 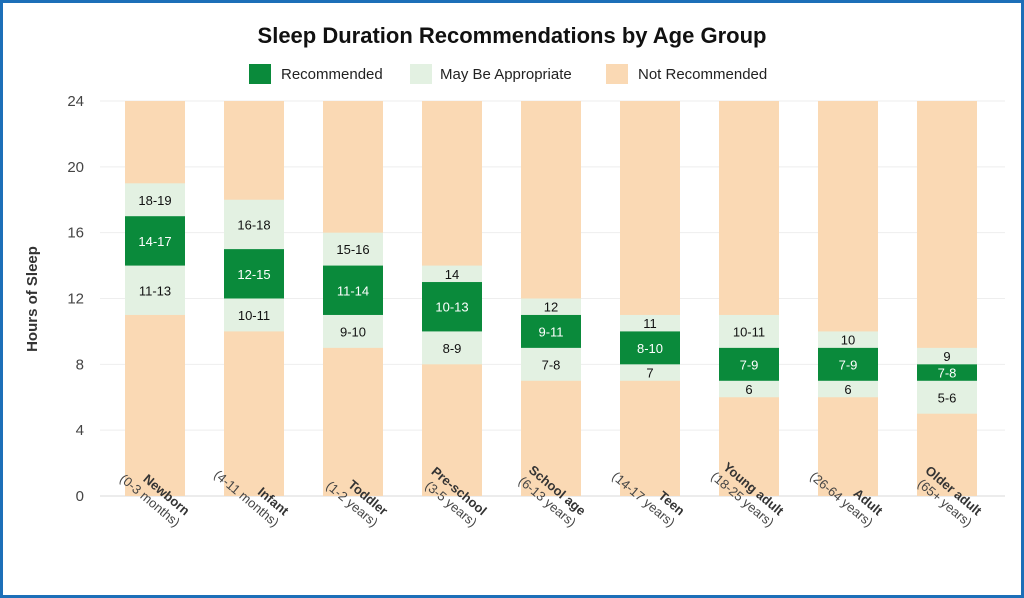 I want to click on legend-label-recommended: Recommended, so click(x=332, y=74).